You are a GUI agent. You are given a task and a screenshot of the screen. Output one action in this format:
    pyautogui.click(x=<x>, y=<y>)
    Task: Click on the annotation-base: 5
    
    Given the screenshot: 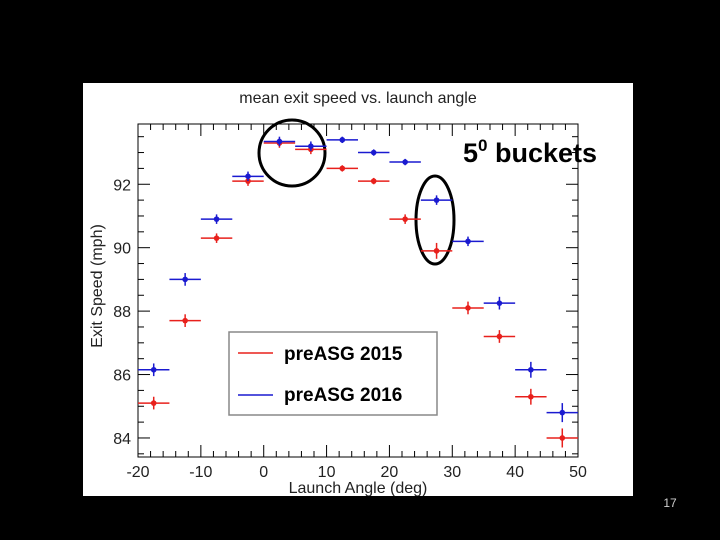 What is the action you would take?
    pyautogui.click(x=470, y=153)
    